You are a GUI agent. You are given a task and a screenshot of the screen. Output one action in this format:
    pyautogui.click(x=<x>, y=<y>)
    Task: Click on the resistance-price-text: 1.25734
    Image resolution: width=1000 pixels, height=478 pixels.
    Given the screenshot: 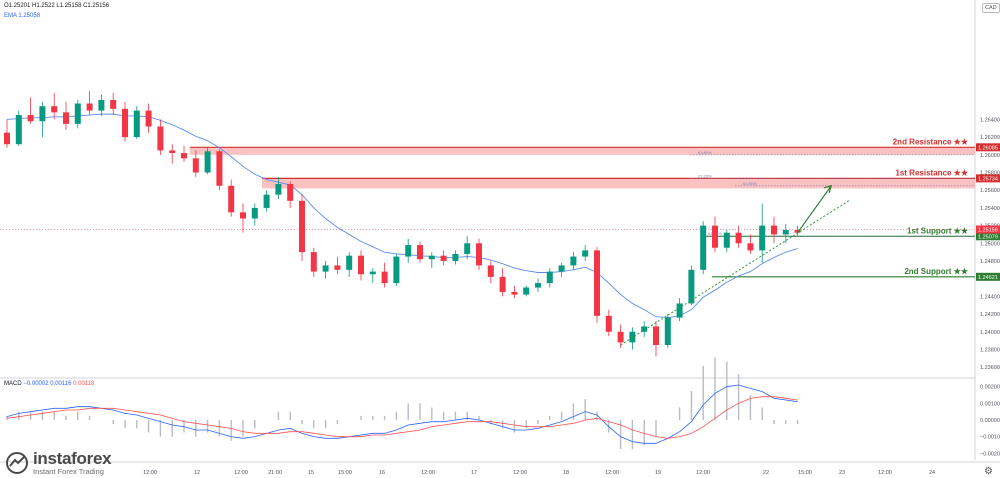 What is the action you would take?
    pyautogui.click(x=988, y=179)
    